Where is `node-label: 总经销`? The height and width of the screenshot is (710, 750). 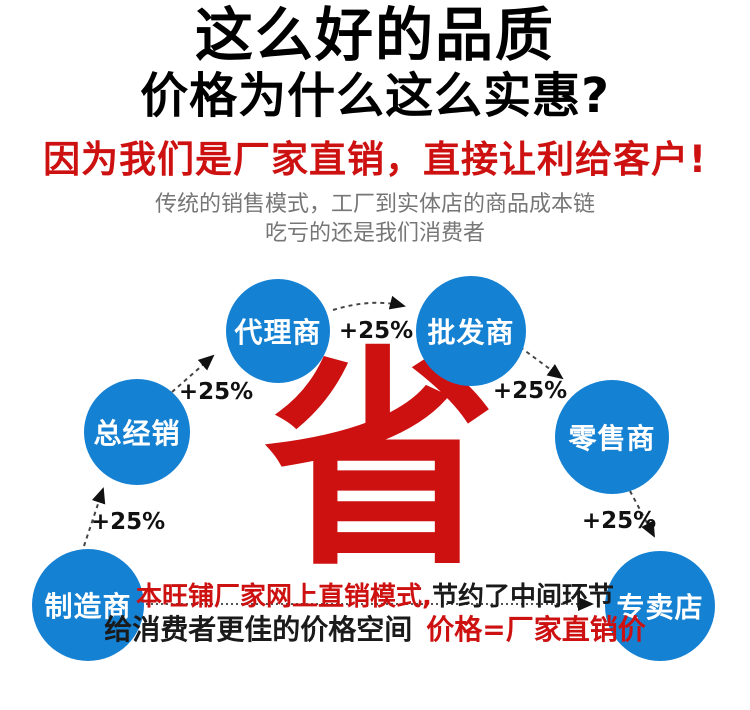 node-label: 总经销 is located at coordinates (137, 433).